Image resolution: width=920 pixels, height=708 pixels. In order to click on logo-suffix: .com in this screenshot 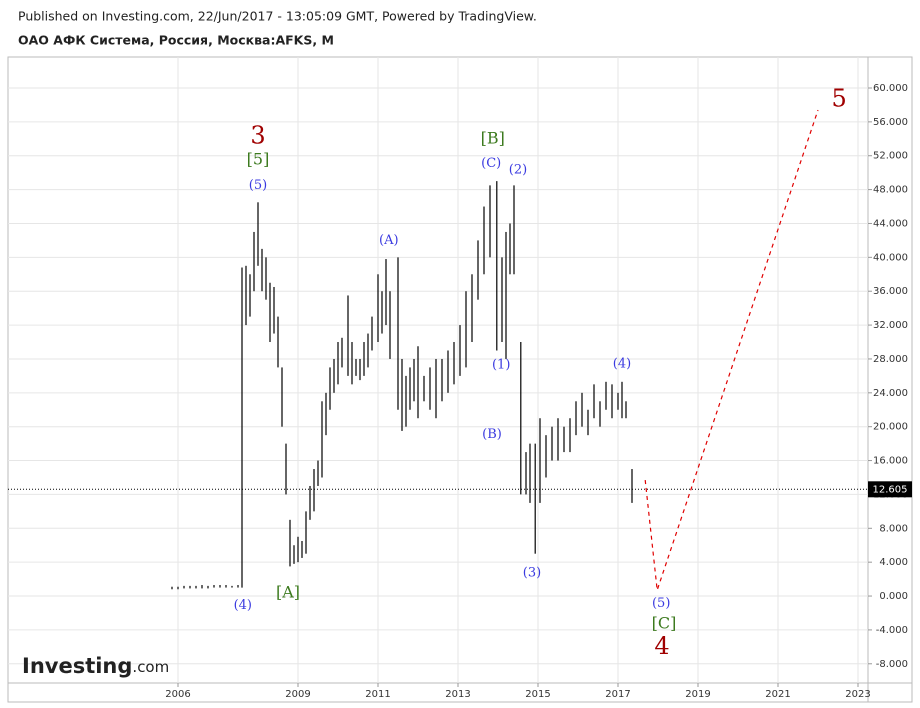, I will do `click(150, 667)`.